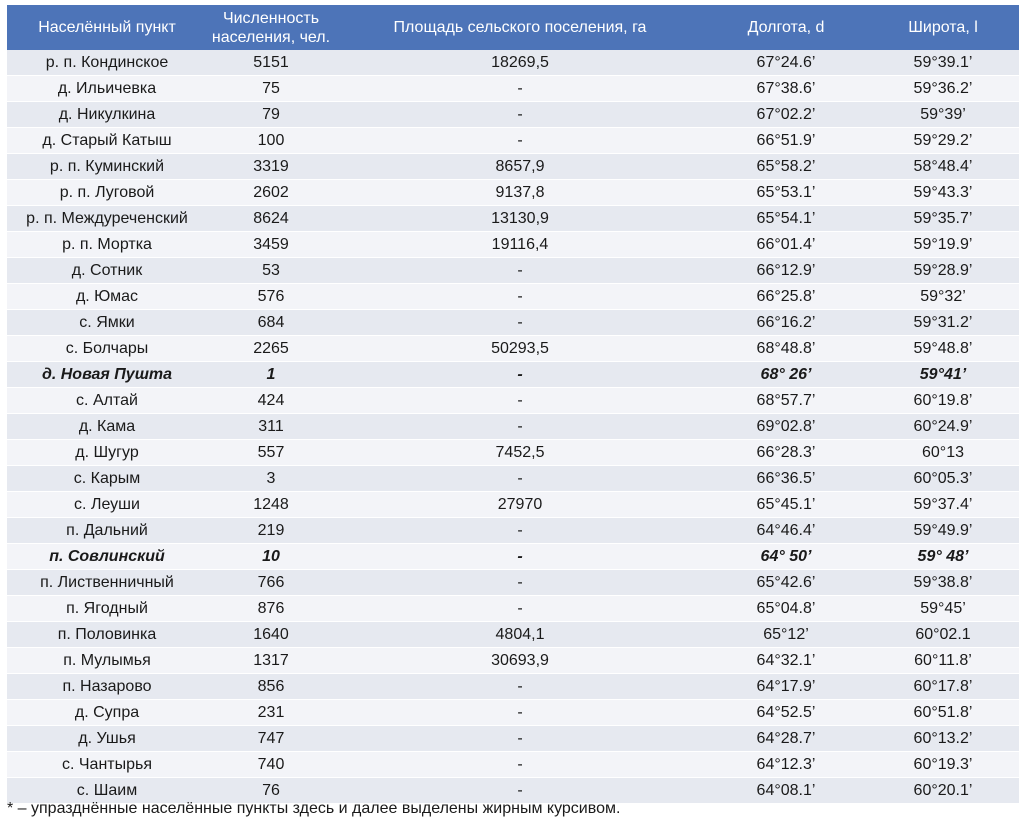  Describe the element at coordinates (786, 400) in the screenshot. I see `cell-longitude: 68°57.7’` at that location.